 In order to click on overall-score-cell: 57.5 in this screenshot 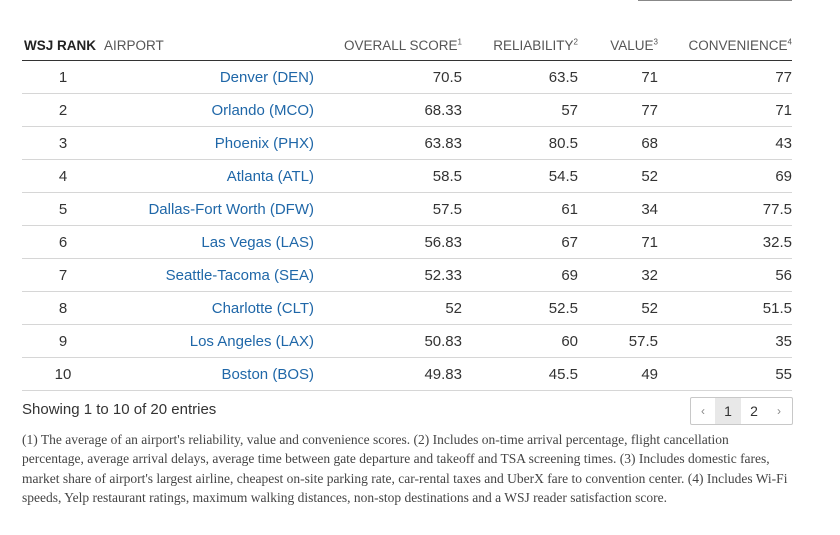, I will do `click(388, 209)`.